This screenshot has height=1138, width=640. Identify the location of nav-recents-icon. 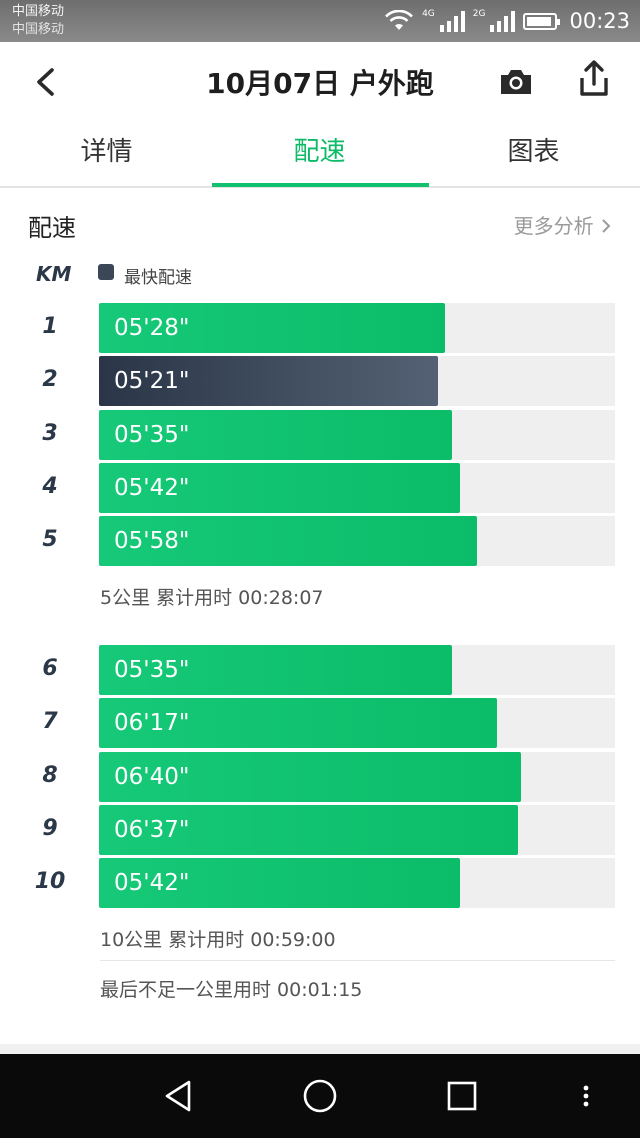
(462, 1096).